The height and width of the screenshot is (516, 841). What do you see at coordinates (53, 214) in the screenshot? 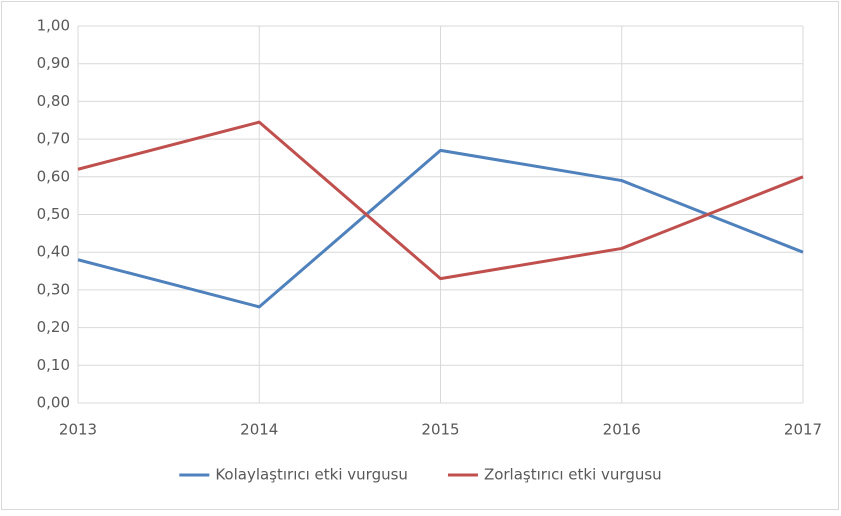
I see `y-tick-label: 0,50` at bounding box center [53, 214].